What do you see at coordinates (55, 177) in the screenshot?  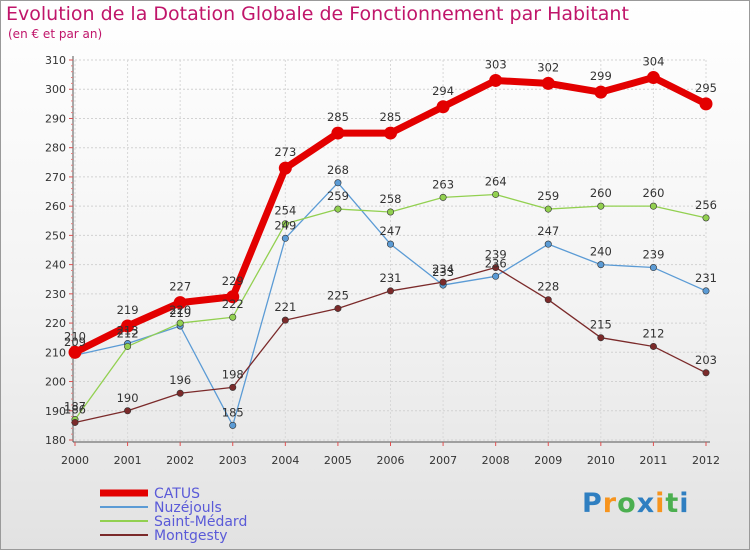 I see `y-tick-label: 270` at bounding box center [55, 177].